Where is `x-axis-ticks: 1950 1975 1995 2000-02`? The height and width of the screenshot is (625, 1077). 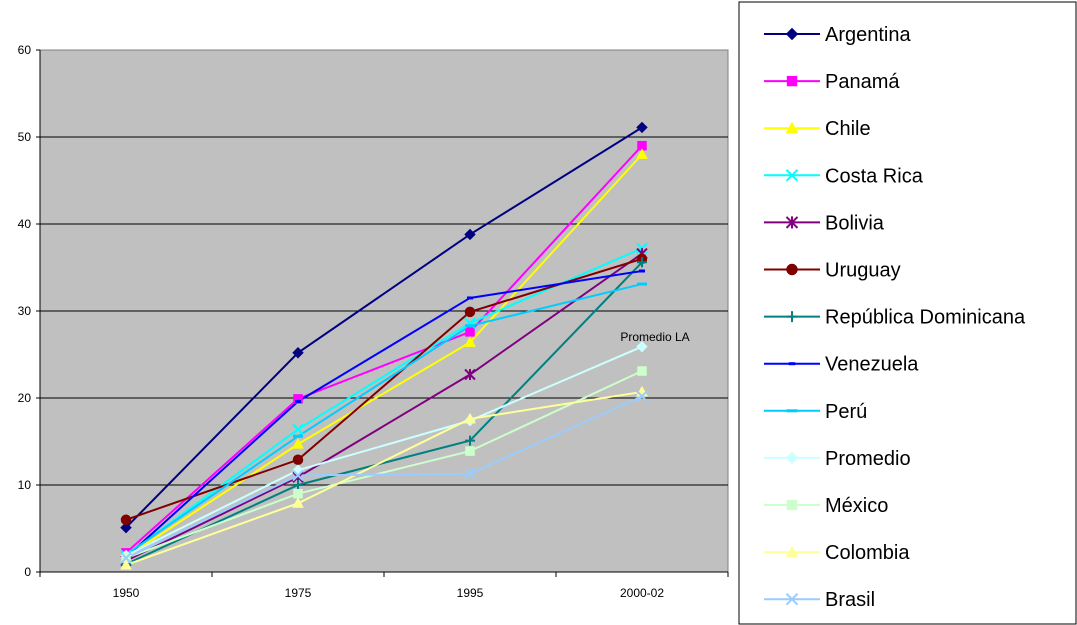 x-axis-ticks: 1950 1975 1995 2000-02 is located at coordinates (384, 586).